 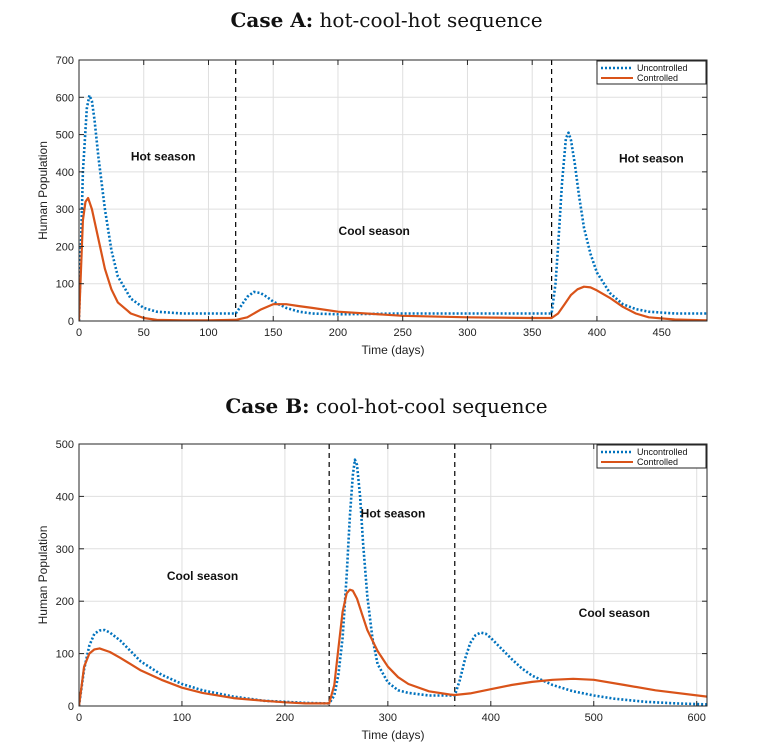 I want to click on x-tick-label: 450, so click(x=662, y=333).